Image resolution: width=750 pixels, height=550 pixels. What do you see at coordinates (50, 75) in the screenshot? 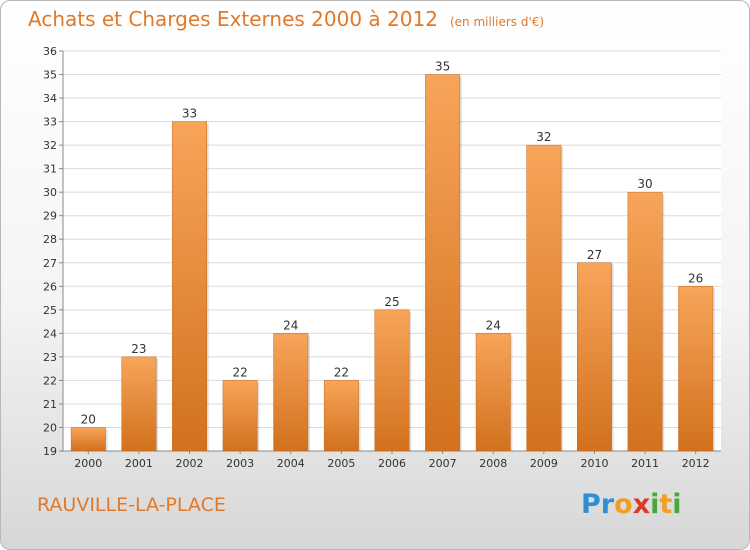
I see `y-tick-label: 35` at bounding box center [50, 75].